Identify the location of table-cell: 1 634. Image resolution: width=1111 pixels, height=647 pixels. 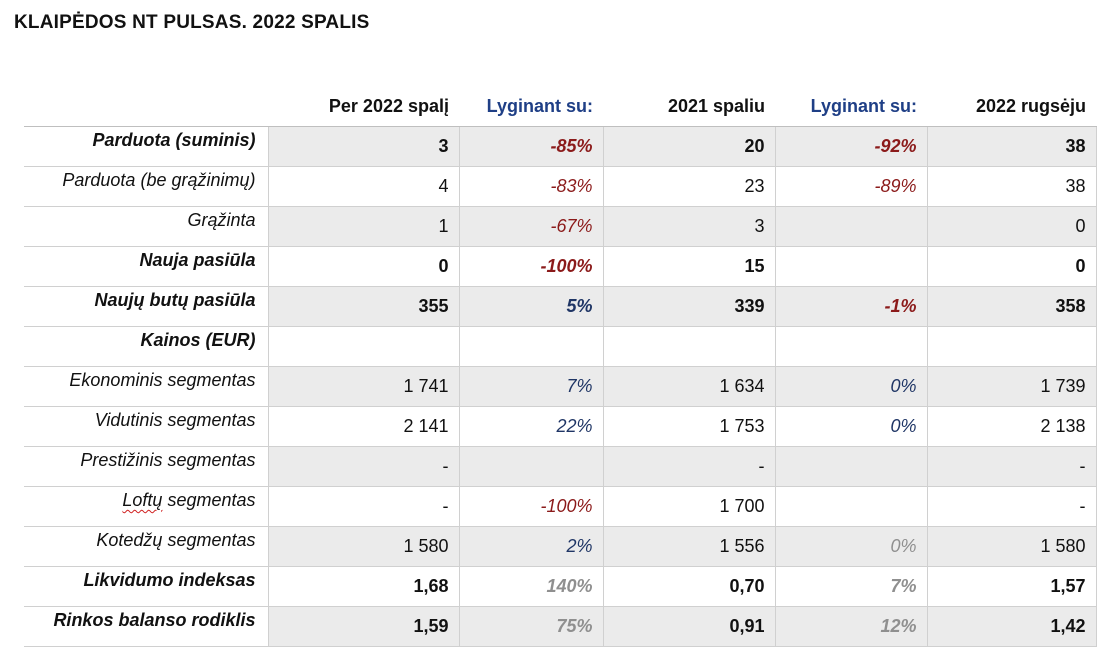
(688, 386).